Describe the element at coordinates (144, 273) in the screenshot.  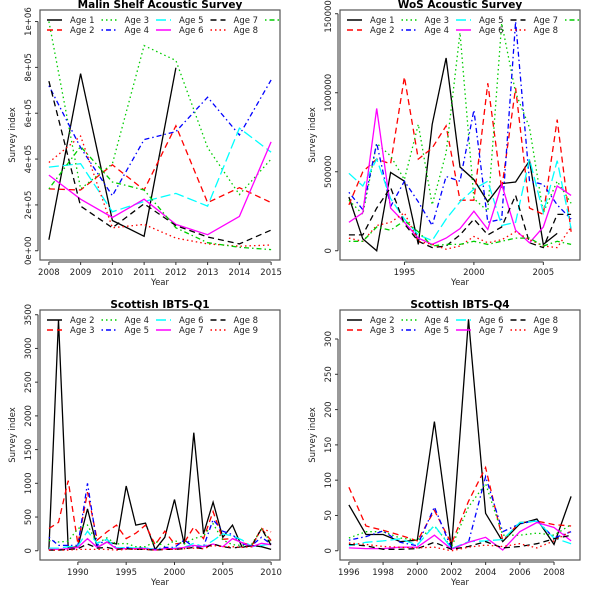
I see `x-tick-label: 2011` at that location.